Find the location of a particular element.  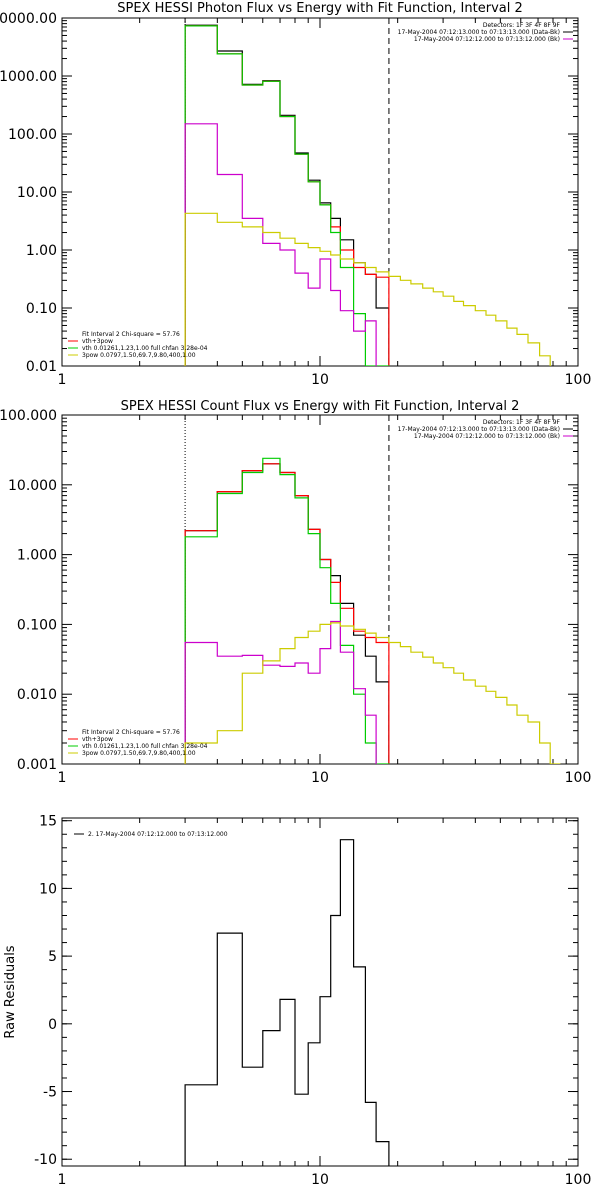

y-tick-label: 1.00 is located at coordinates (41, 251).